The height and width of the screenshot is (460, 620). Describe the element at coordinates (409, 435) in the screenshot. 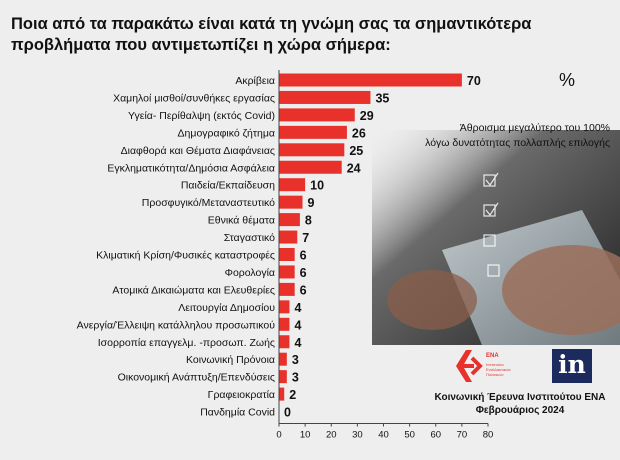

I see `x-tick-label: 50` at that location.